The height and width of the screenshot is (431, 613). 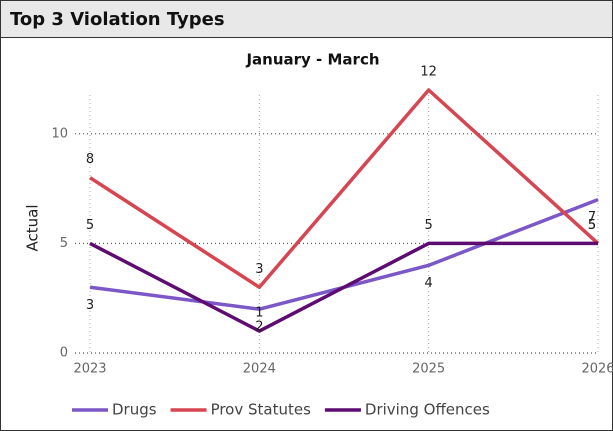 I want to click on legend-label: Drugs, so click(x=134, y=410).